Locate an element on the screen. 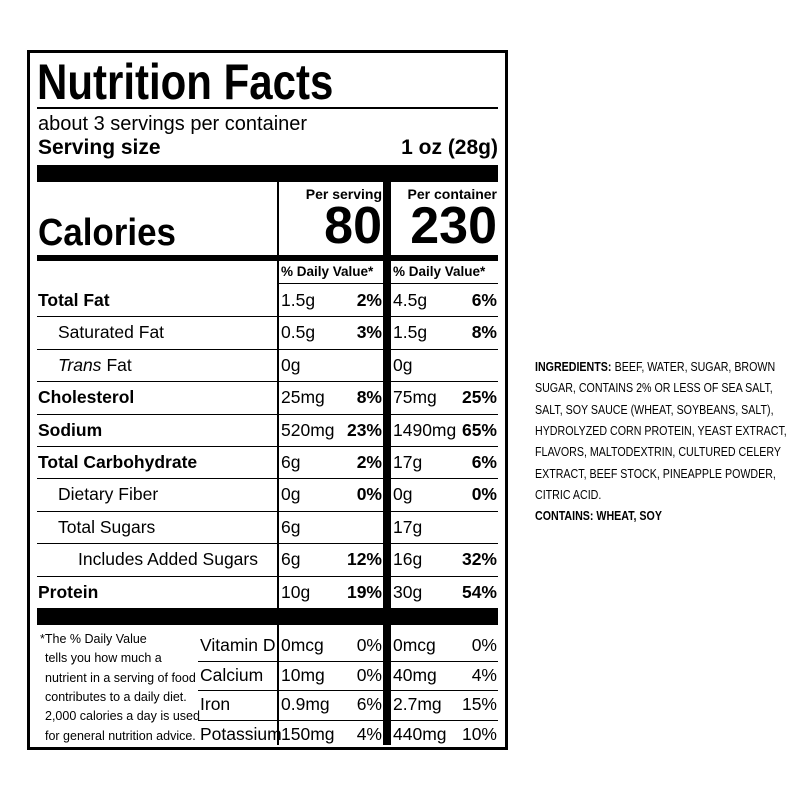  nutrient-name: Total Sugars is located at coordinates (106, 527).